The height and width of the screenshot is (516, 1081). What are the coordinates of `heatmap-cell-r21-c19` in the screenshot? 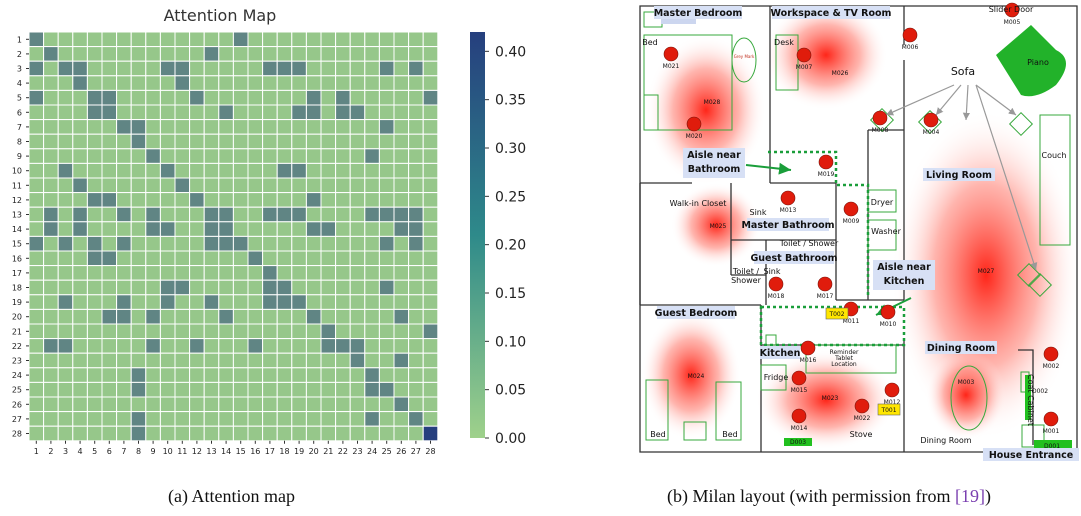 It's located at (299, 331).